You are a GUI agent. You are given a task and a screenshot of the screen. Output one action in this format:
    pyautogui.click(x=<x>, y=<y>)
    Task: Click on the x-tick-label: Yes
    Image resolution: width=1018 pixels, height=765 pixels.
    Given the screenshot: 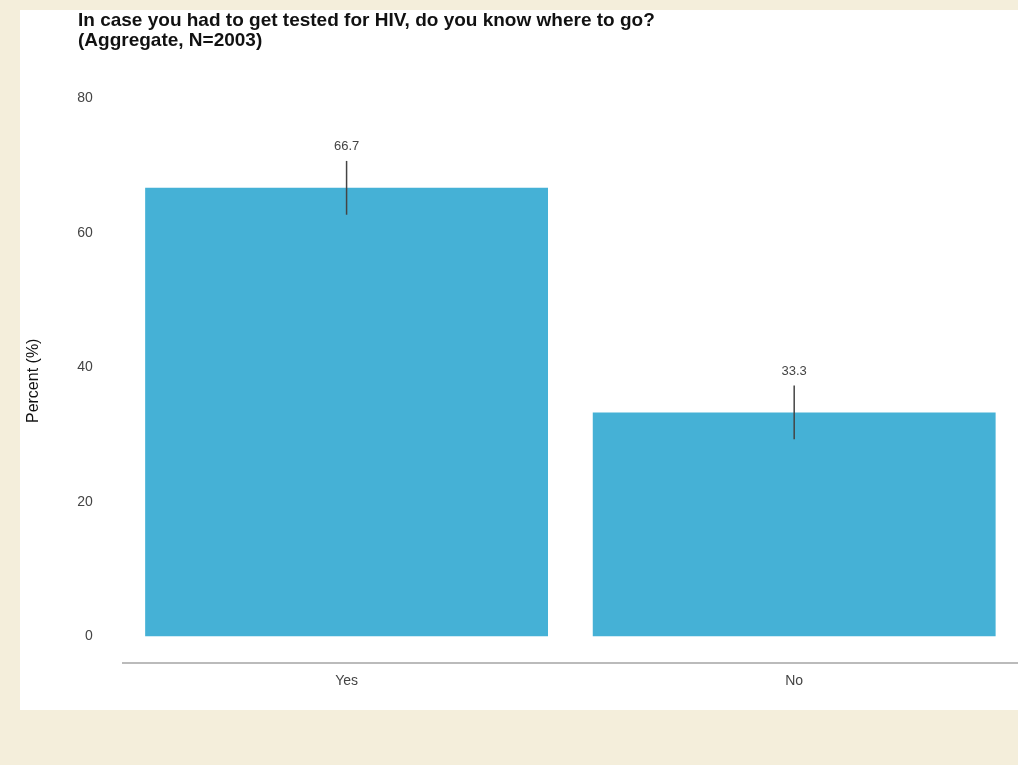 What is the action you would take?
    pyautogui.click(x=346, y=680)
    